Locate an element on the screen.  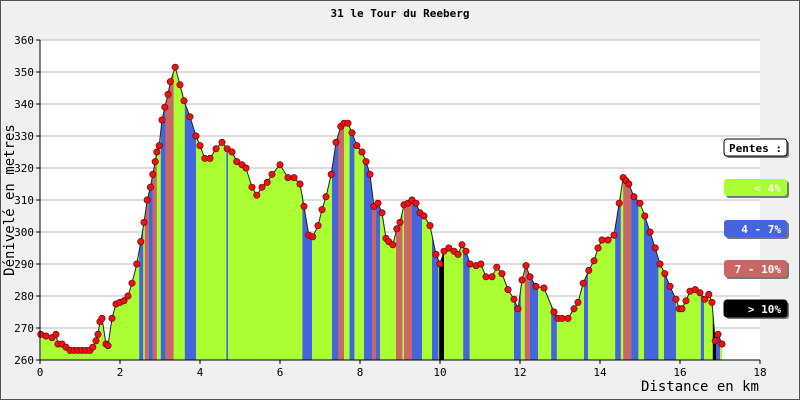
x-tick-label: 18 is located at coordinates (759, 372).